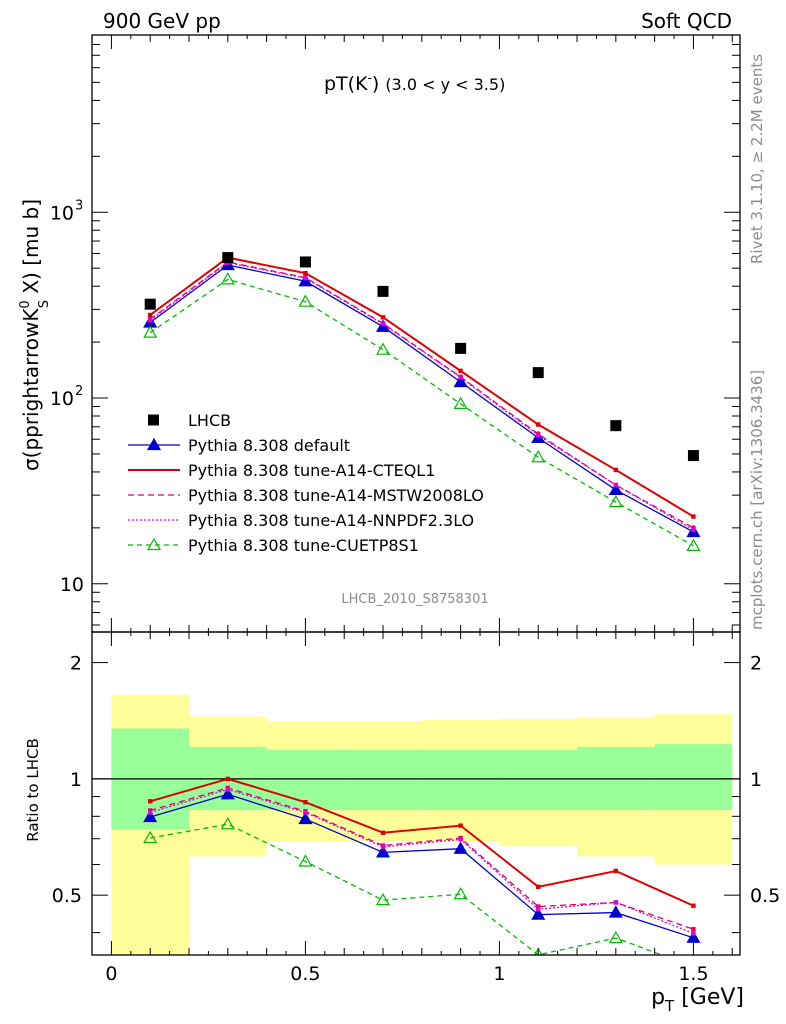 The height and width of the screenshot is (1024, 786). Describe the element at coordinates (33, 790) in the screenshot. I see `ratio-y-axis-label: Ratio to LHCB` at that location.